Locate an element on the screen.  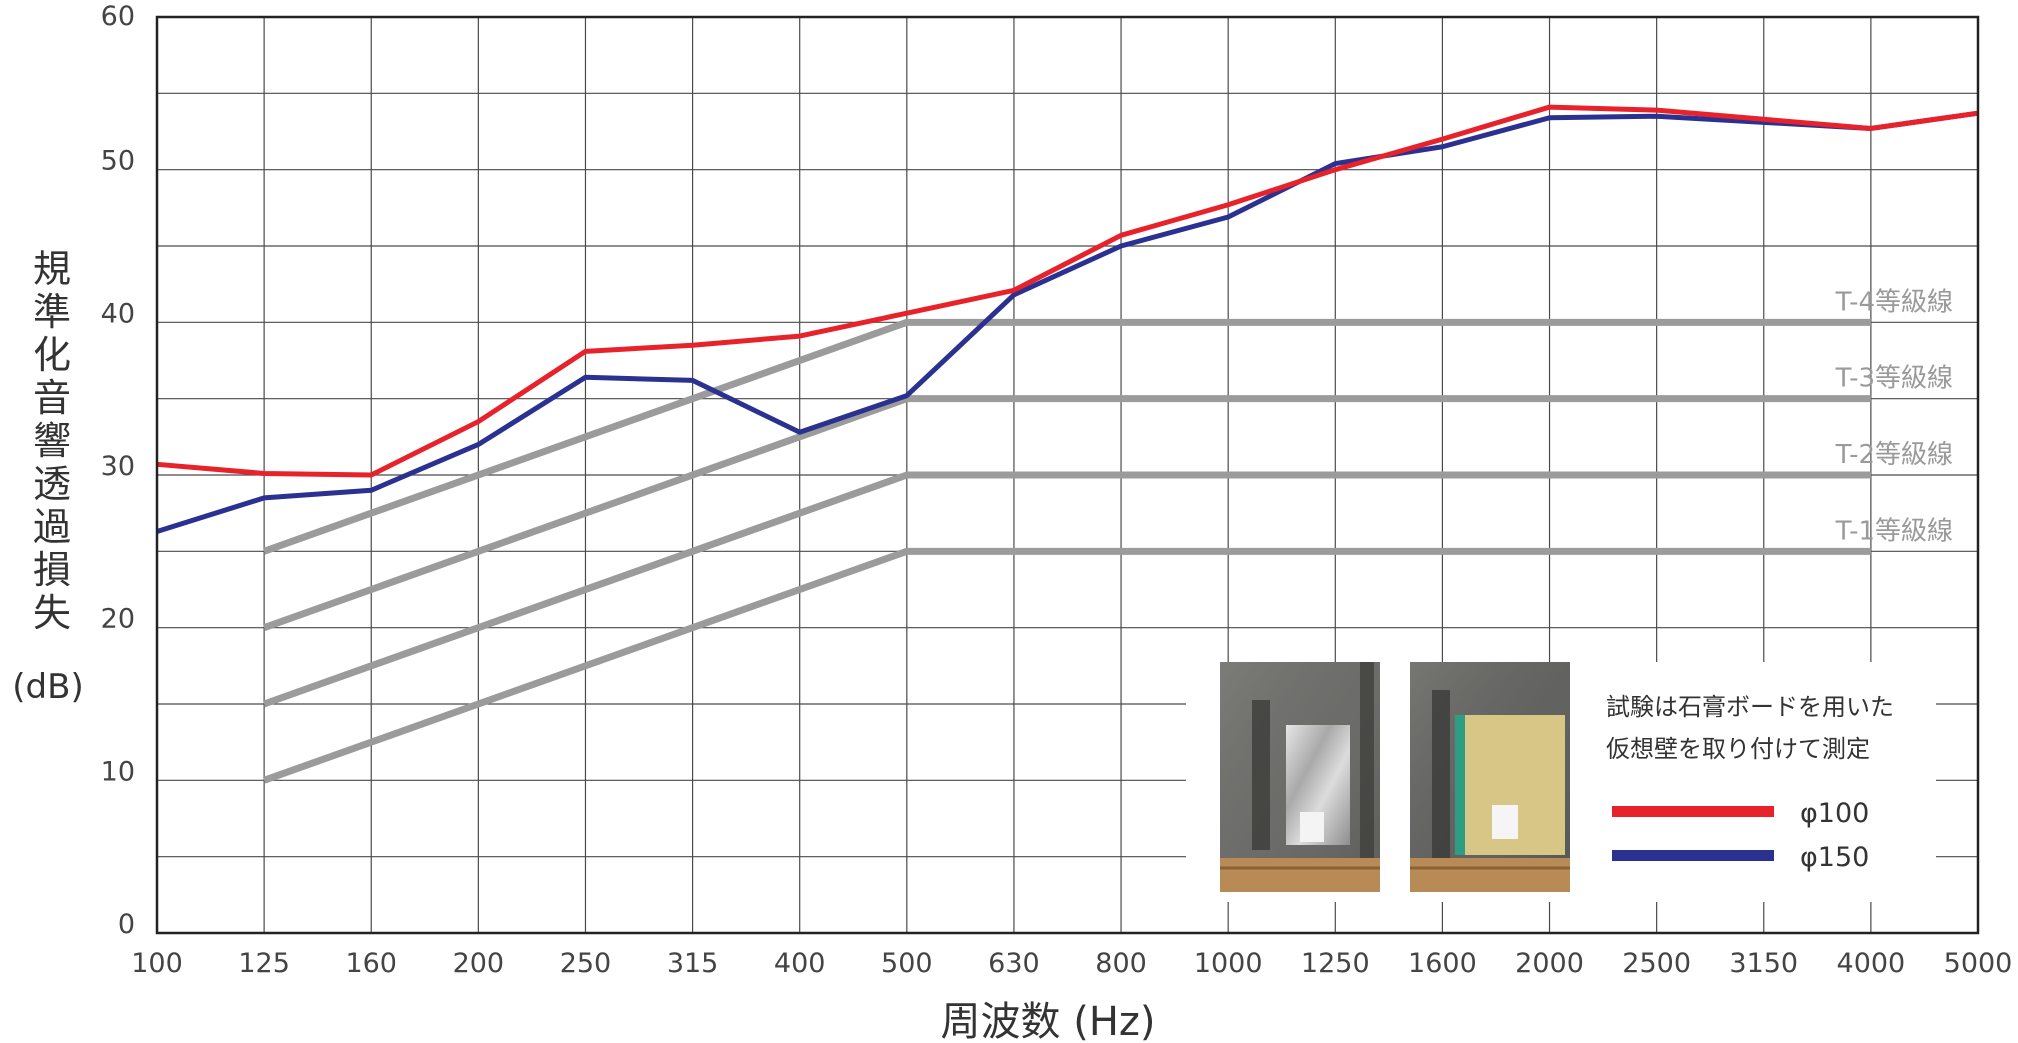
y-axis-title-char: 規 is located at coordinates (52, 269).